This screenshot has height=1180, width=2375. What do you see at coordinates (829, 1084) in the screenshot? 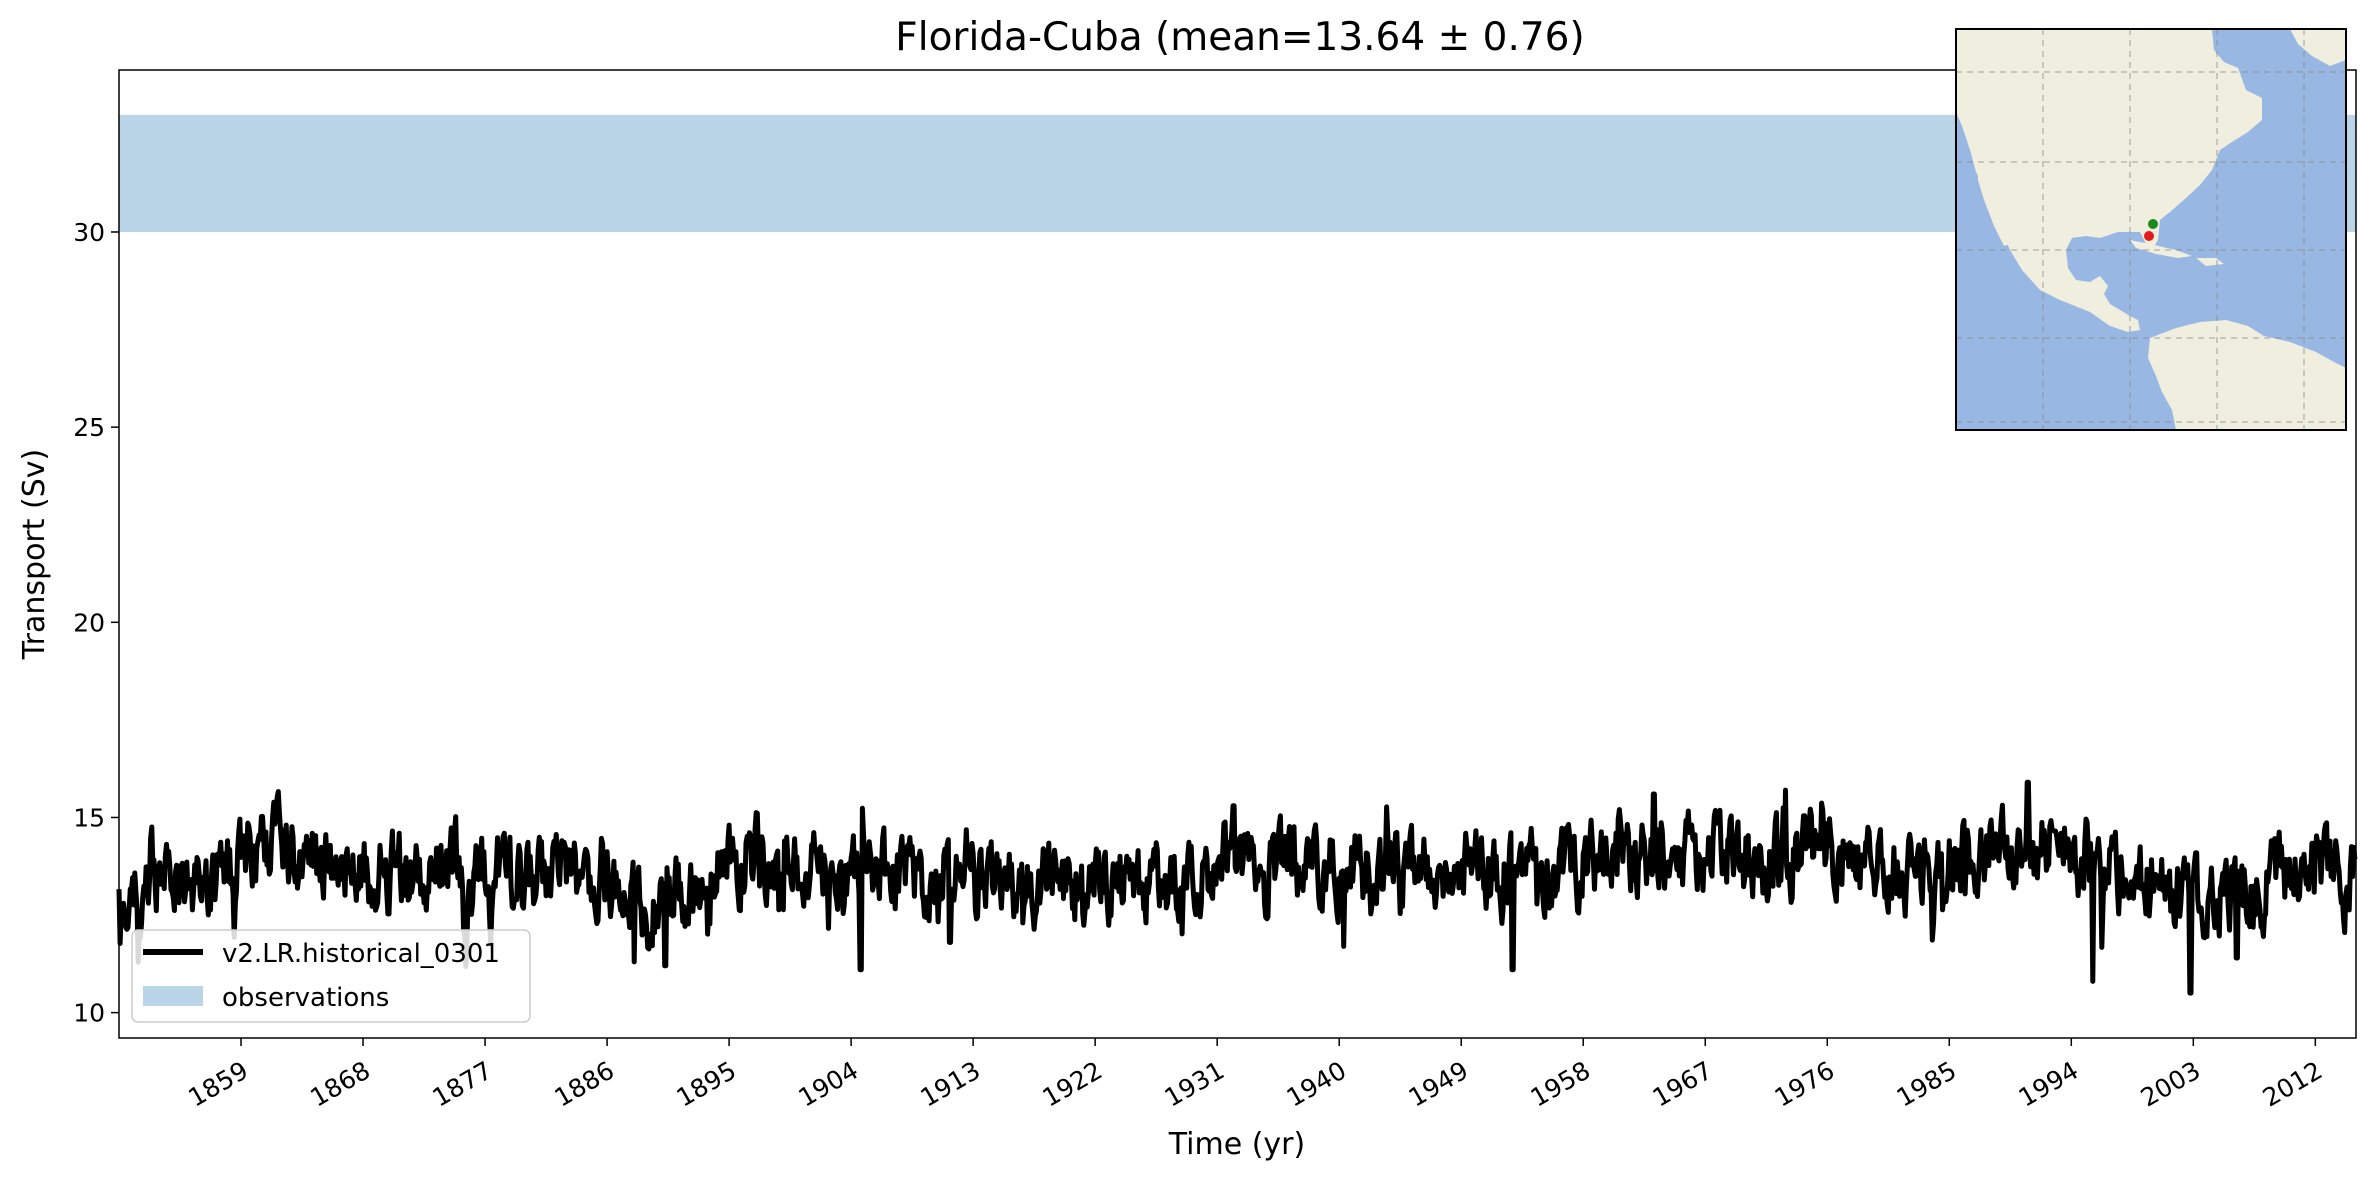
I see `x-tick-label: 1904` at bounding box center [829, 1084].